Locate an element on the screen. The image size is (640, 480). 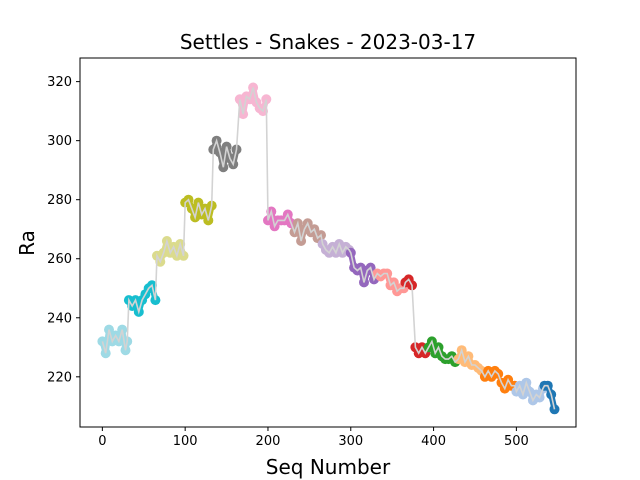
x-tick-label: 100 is located at coordinates (185, 441).